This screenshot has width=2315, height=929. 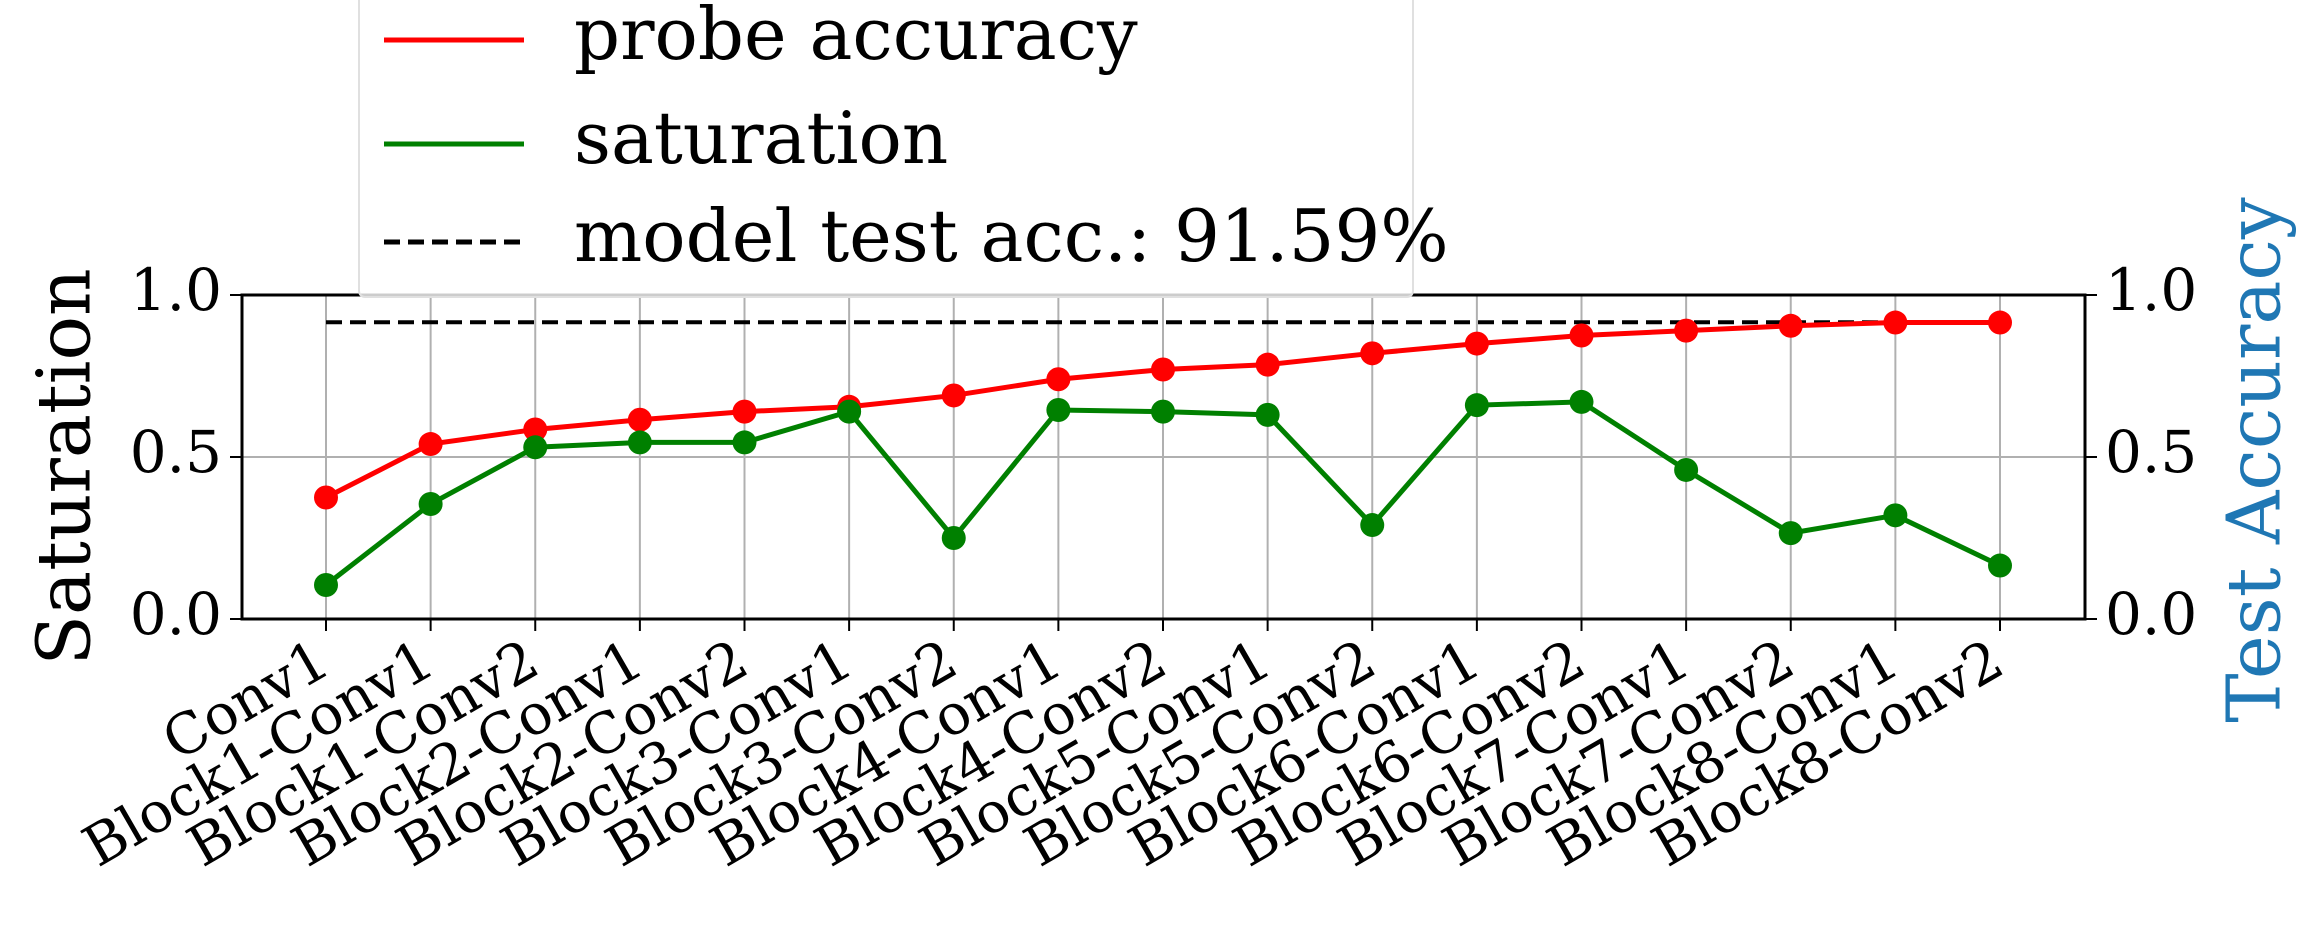 What do you see at coordinates (1011, 236) in the screenshot?
I see `legend-label: model test acc.: 91.59%` at bounding box center [1011, 236].